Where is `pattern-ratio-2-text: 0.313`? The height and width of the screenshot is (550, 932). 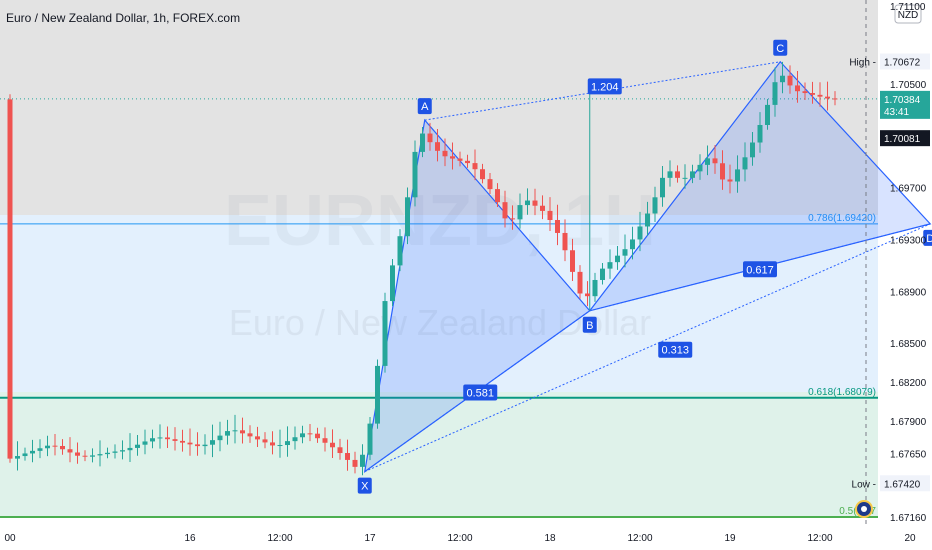
pattern-ratio-2-text: 0.313 is located at coordinates (675, 351).